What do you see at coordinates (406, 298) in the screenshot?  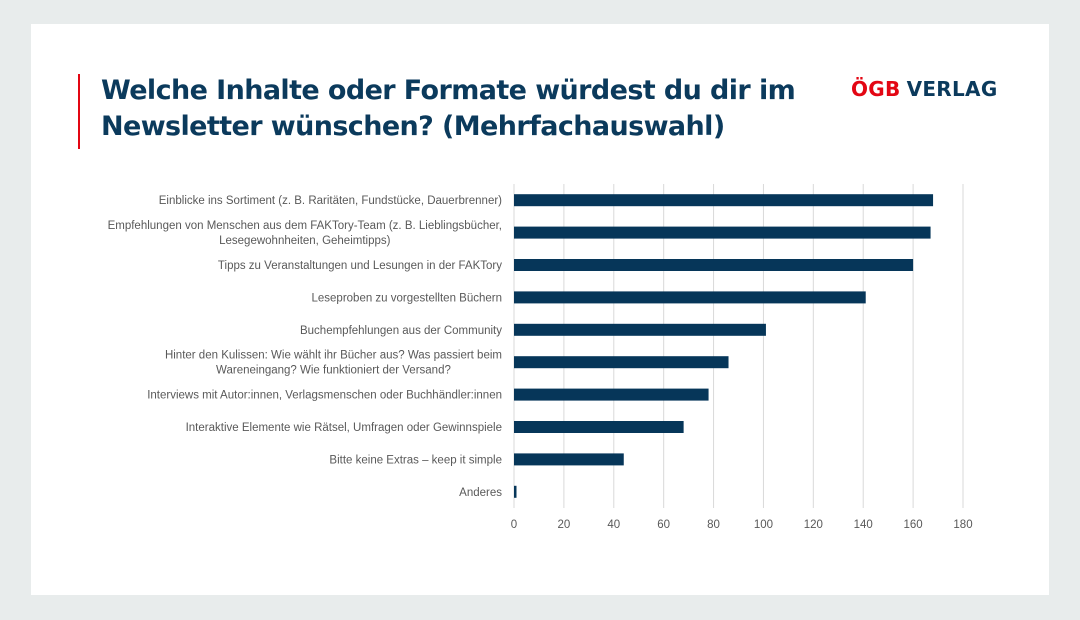 I see `category-label: Leseproben zu vorgestellten Büchern` at bounding box center [406, 298].